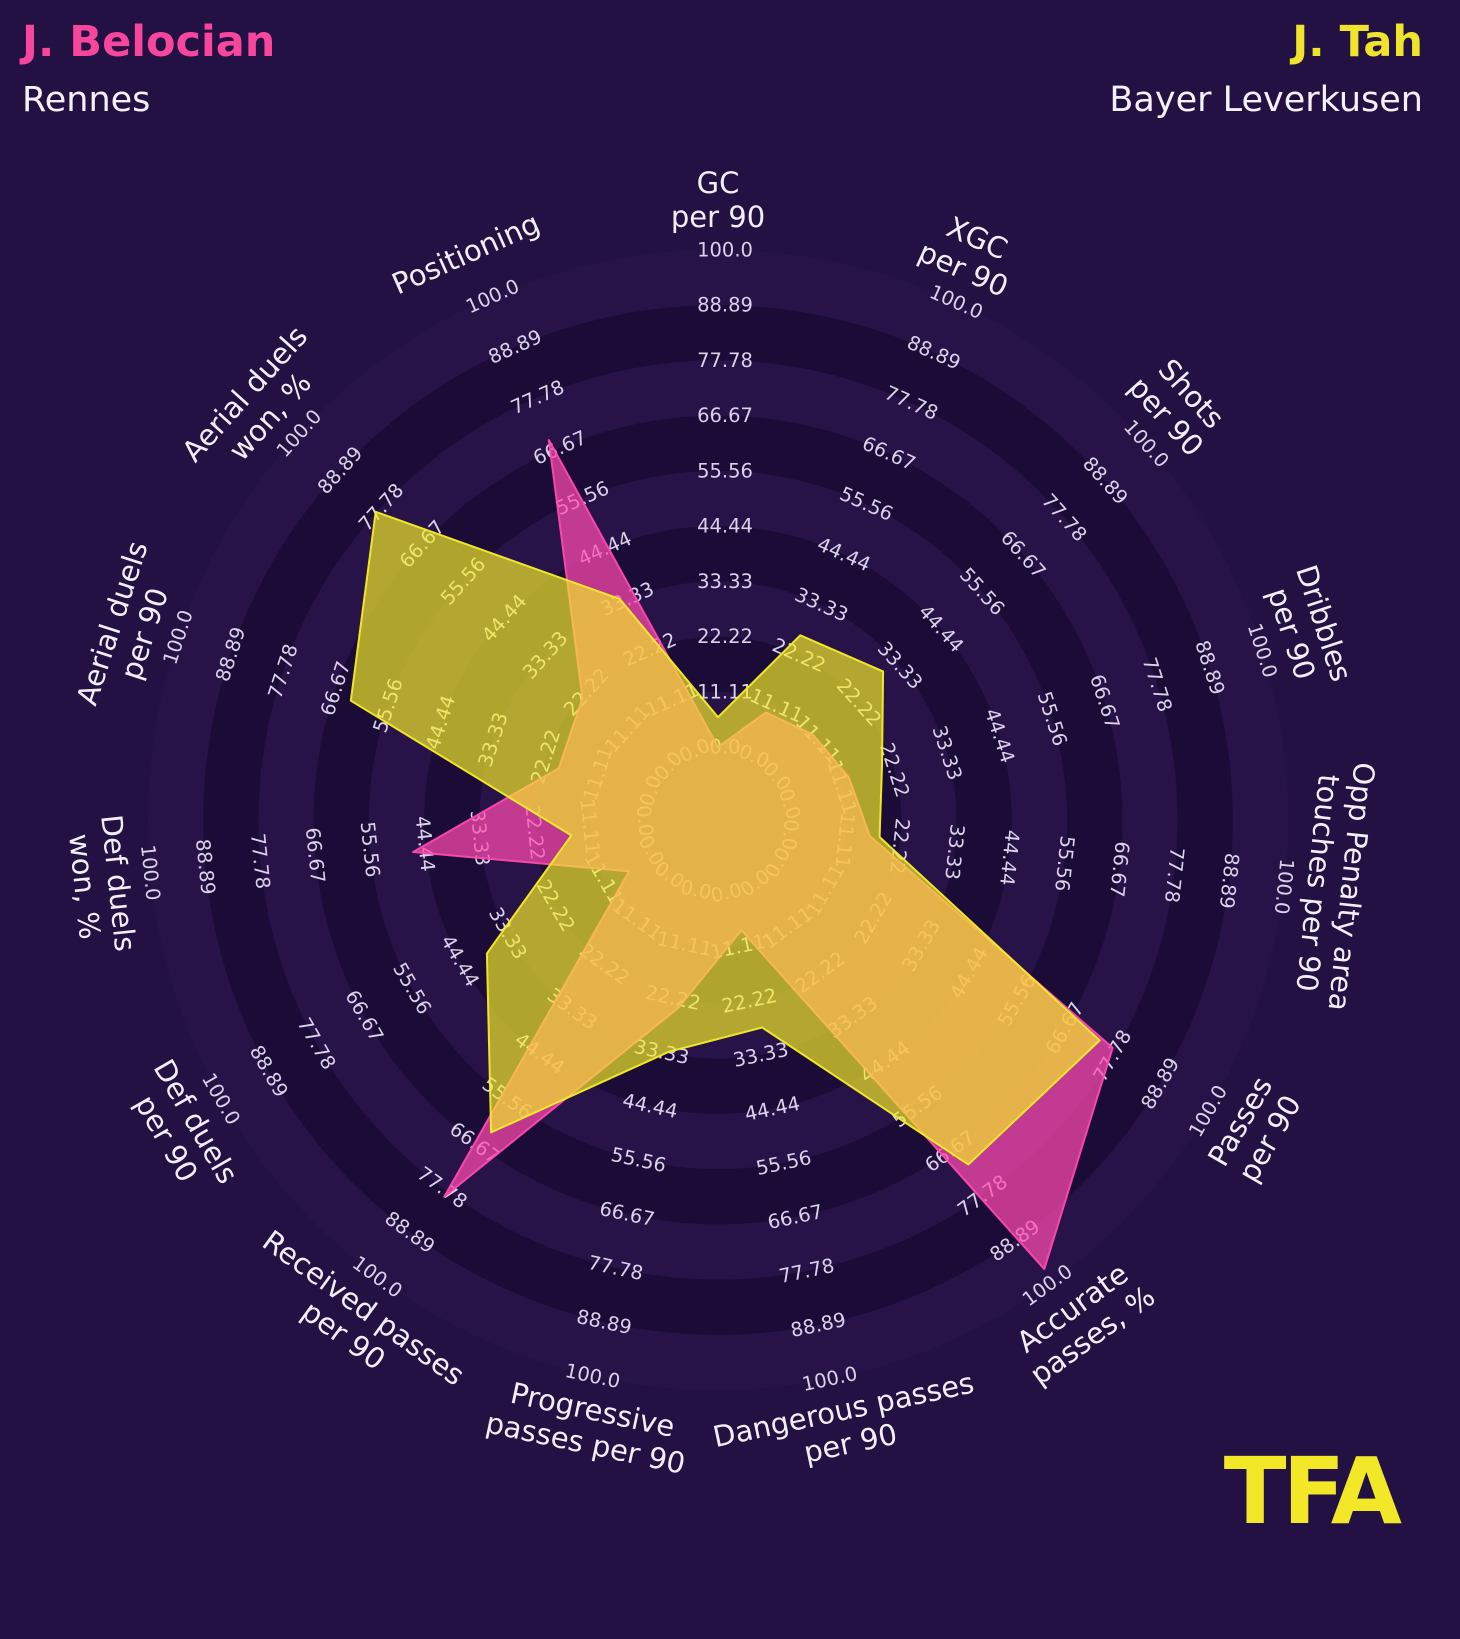  What do you see at coordinates (725, 636) in the screenshot?
I see `tick-label: 22.22` at bounding box center [725, 636].